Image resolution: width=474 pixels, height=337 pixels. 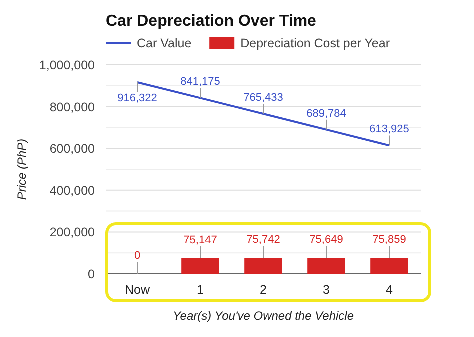 What do you see at coordinates (200, 290) in the screenshot?
I see `x-tick-label: 1` at bounding box center [200, 290].